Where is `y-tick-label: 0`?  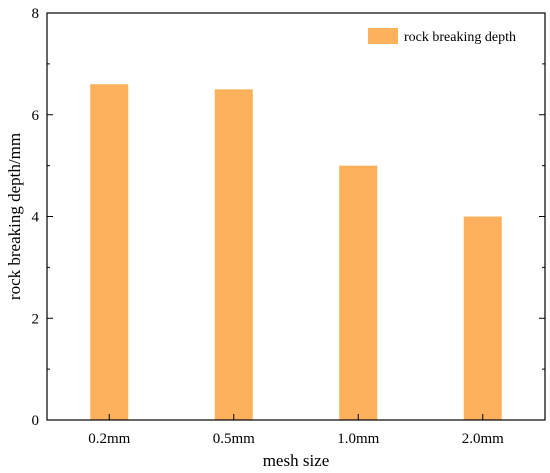 y-tick-label: 0 is located at coordinates (36, 421).